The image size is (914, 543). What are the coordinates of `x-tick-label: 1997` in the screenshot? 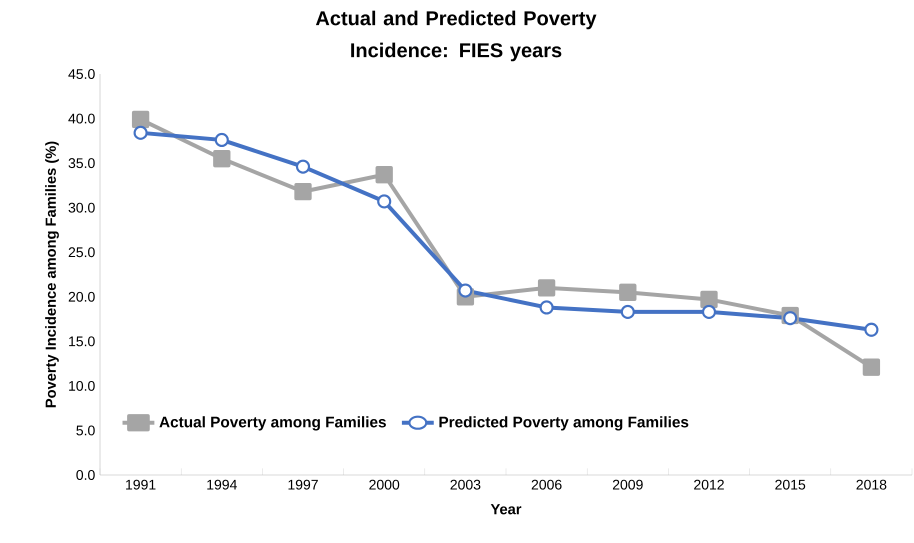 It's located at (303, 485).